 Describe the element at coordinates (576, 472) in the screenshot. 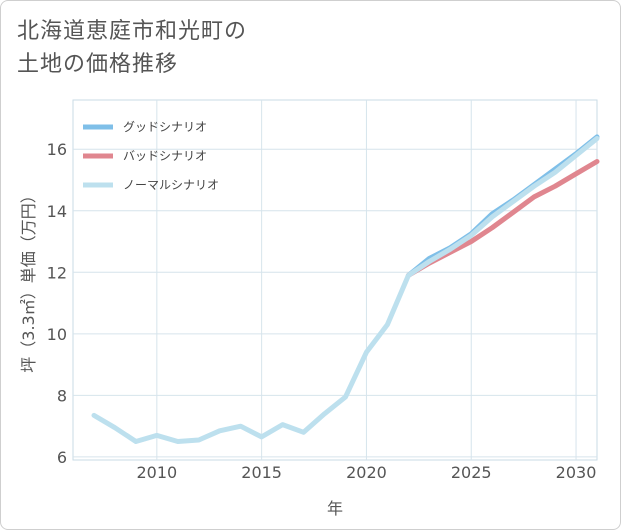

I see `x-tick-label: 2030` at that location.